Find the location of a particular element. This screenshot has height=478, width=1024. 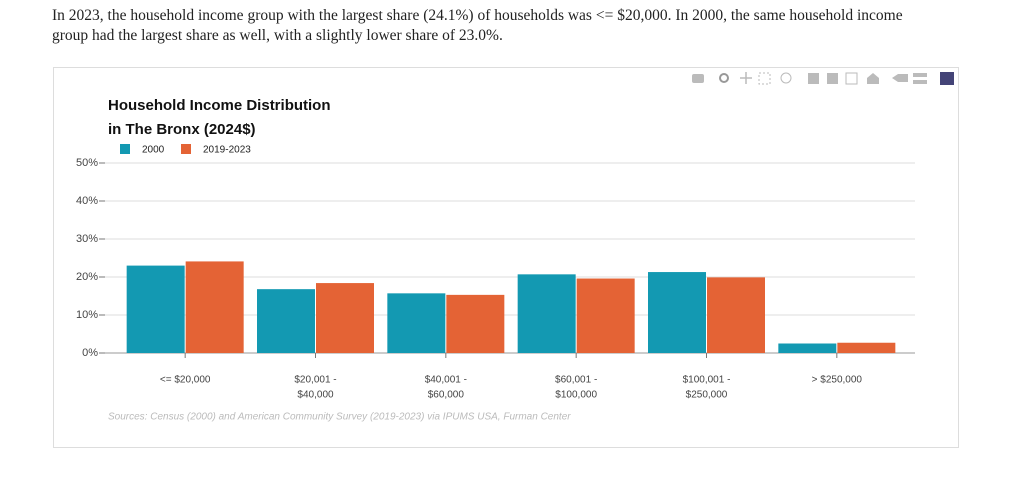

y-tick-label: 10% is located at coordinates (87, 315).